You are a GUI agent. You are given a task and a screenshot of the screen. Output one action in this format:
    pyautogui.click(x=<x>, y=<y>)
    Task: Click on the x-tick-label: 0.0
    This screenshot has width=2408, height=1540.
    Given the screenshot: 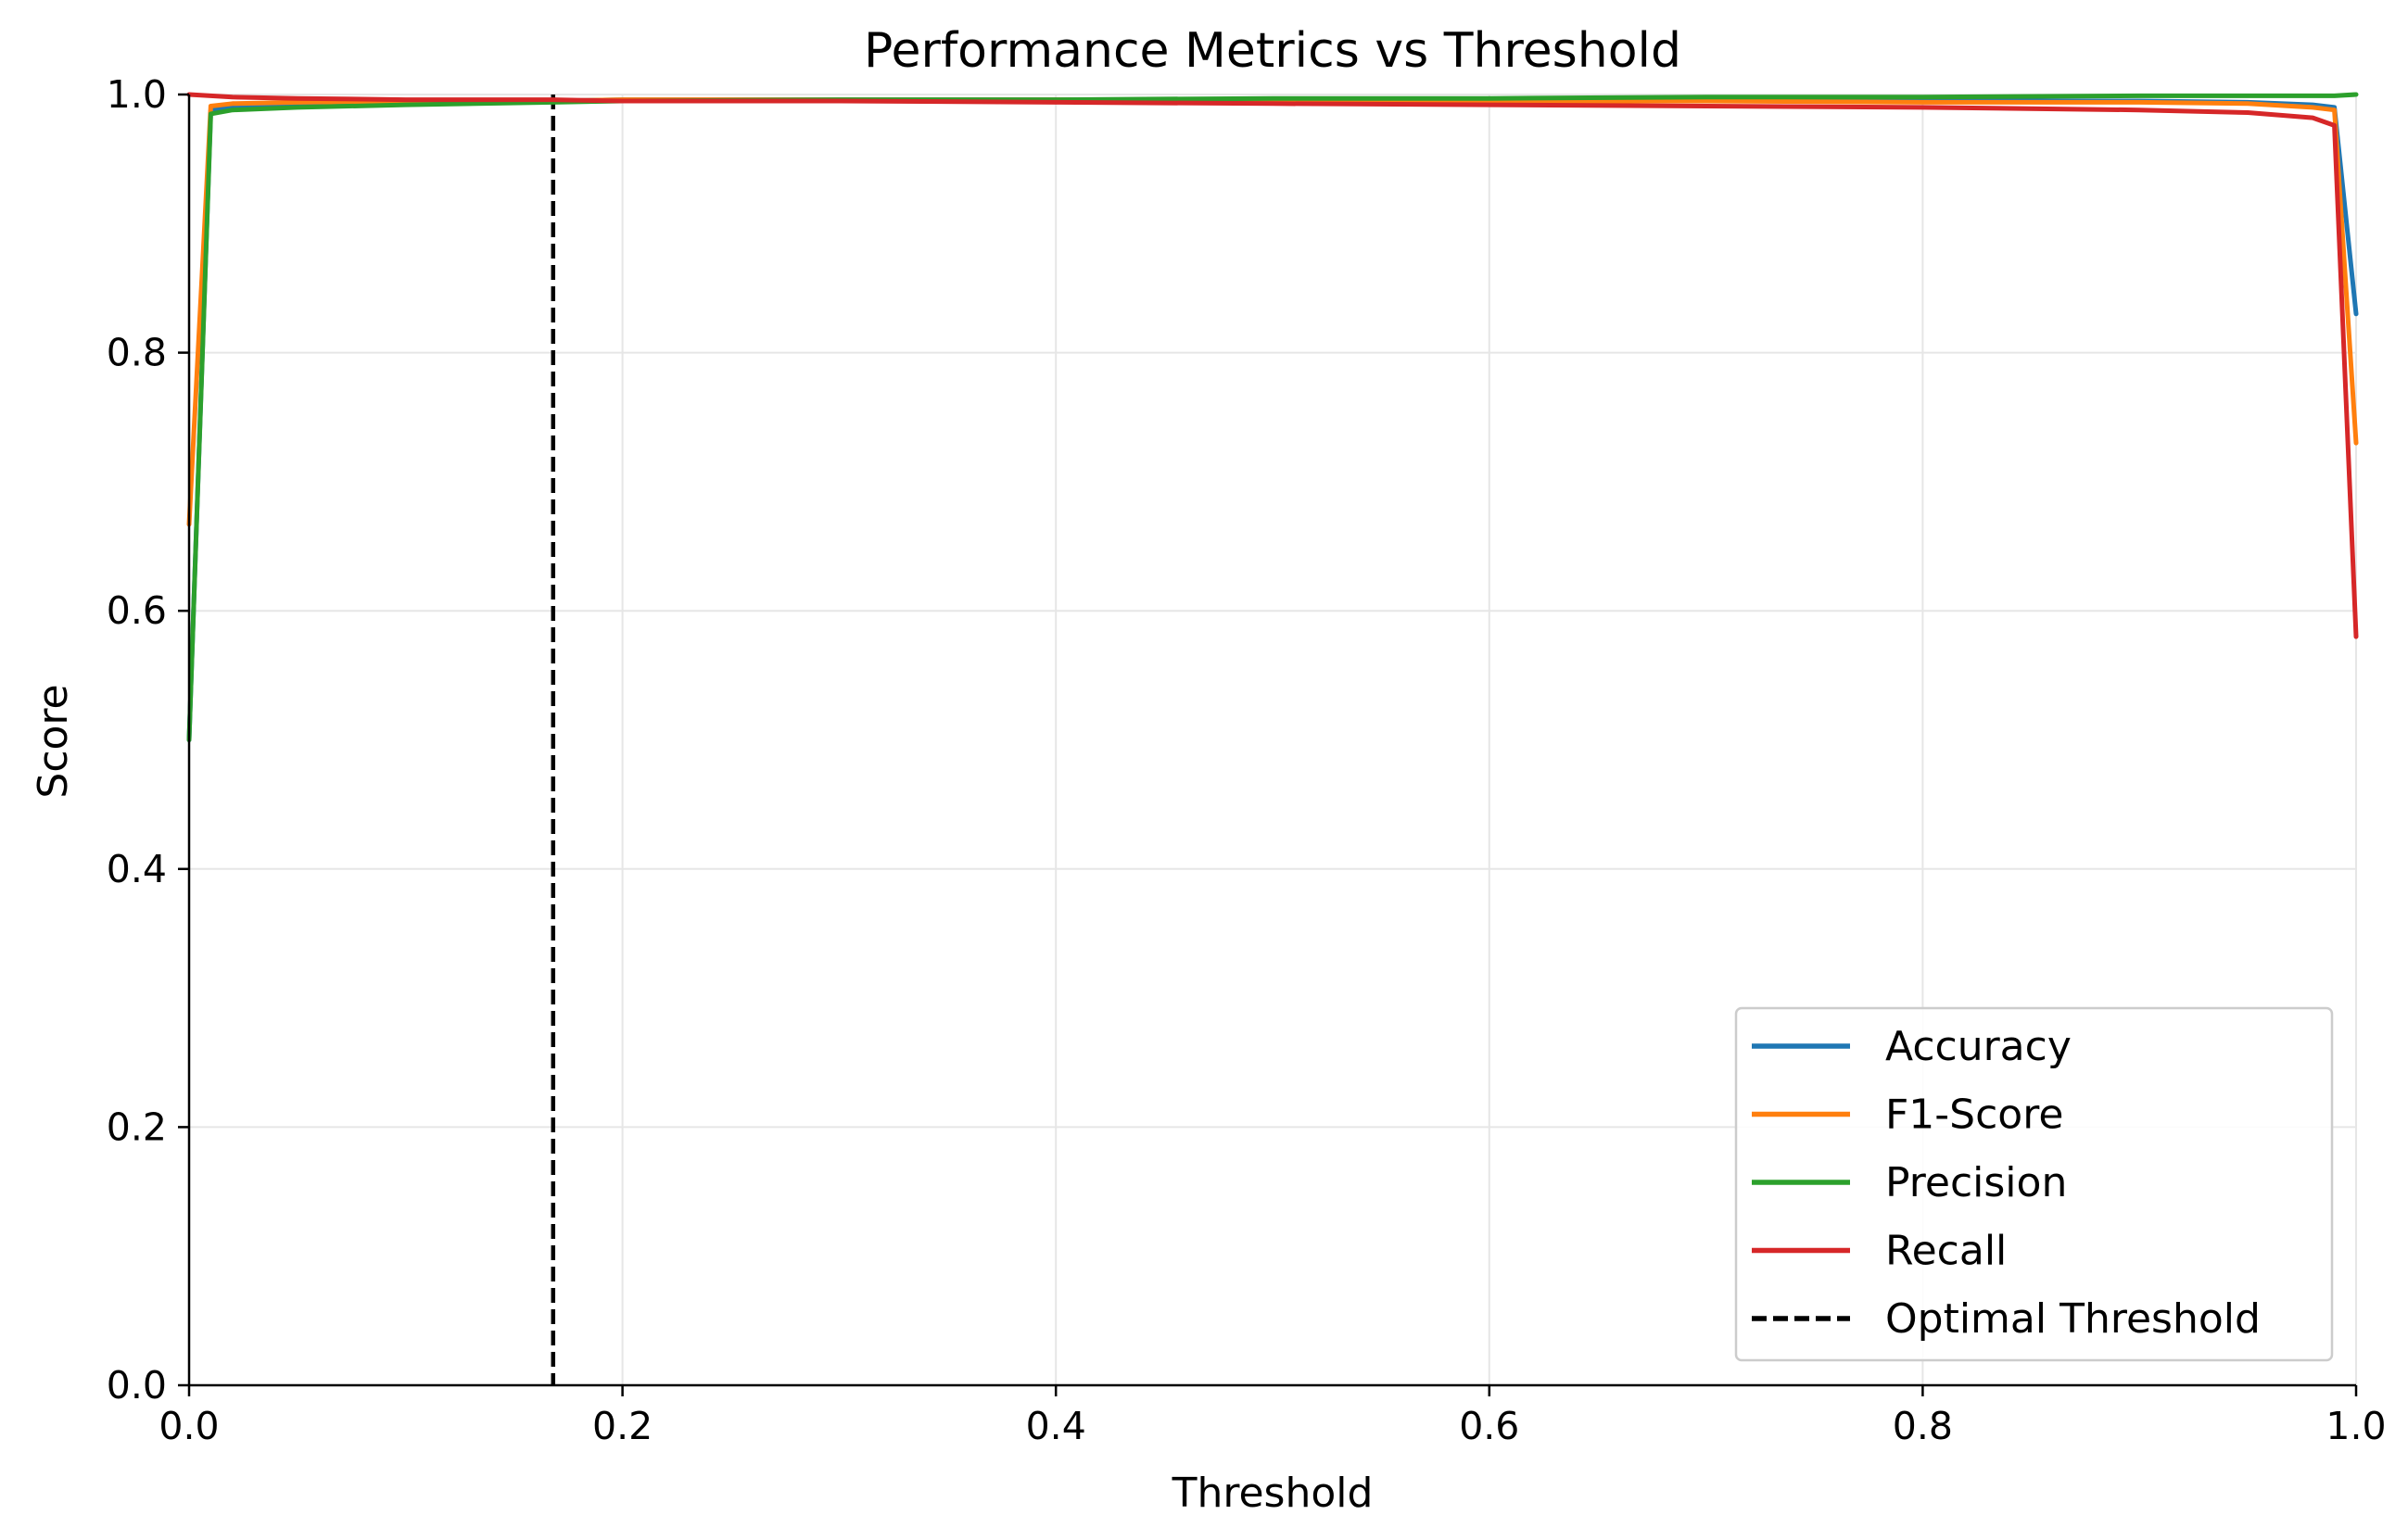 What is the action you would take?
    pyautogui.click(x=188, y=1426)
    